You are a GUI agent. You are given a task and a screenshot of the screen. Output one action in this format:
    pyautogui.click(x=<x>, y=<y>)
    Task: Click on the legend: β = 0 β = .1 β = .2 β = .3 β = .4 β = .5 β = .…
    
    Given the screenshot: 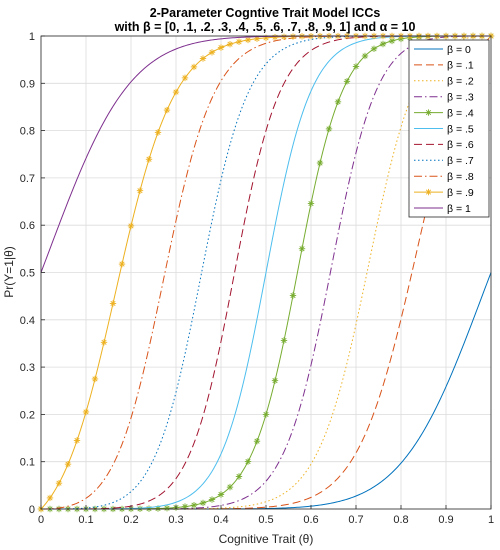 What is the action you would take?
    pyautogui.click(x=449, y=128)
    